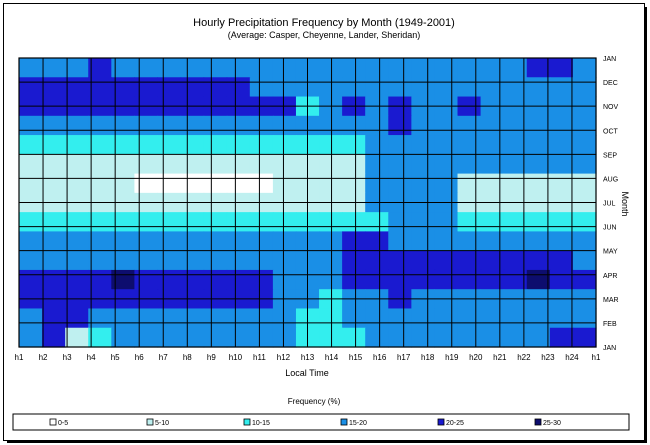 The width and height of the screenshot is (650, 445). I want to click on x-tick-label: h7, so click(163, 357).